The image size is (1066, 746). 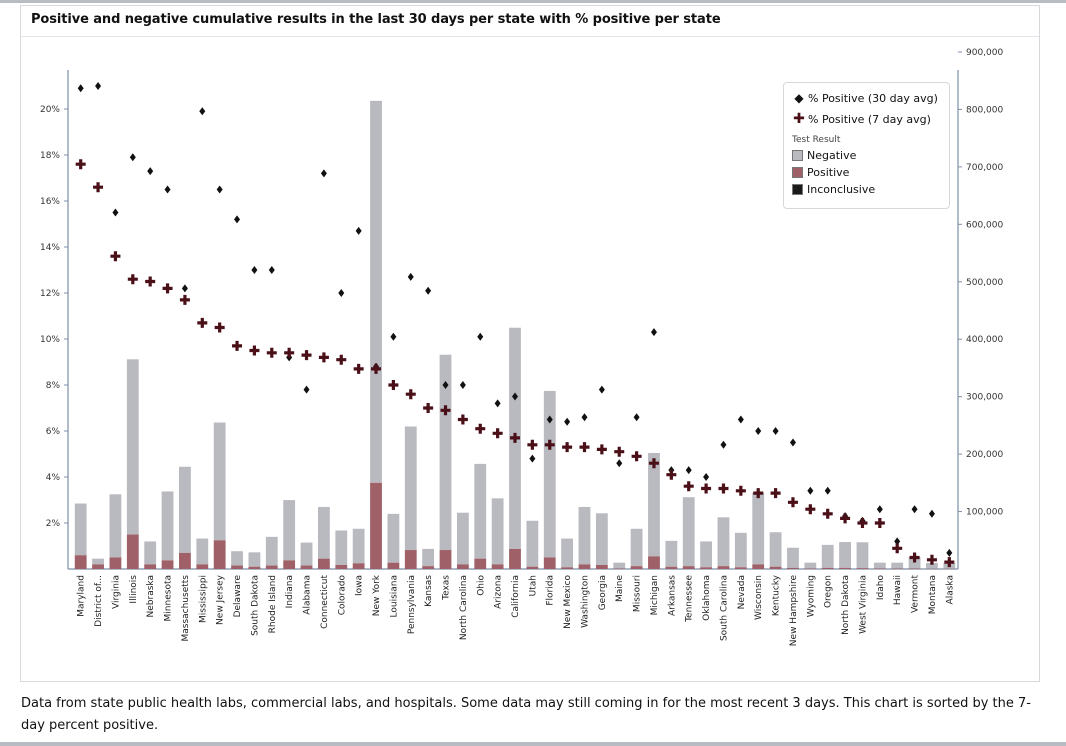 What do you see at coordinates (412, 604) in the screenshot?
I see `category-label: Pennsylvania` at bounding box center [412, 604].